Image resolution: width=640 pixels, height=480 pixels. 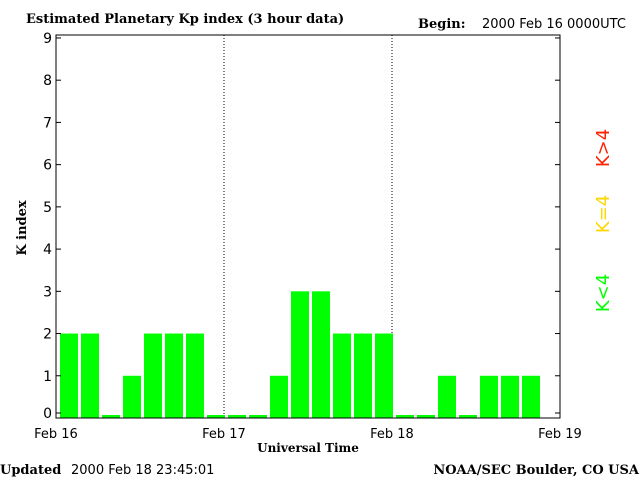 What do you see at coordinates (47, 250) in the screenshot?
I see `y-tick-label: 4` at bounding box center [47, 250].